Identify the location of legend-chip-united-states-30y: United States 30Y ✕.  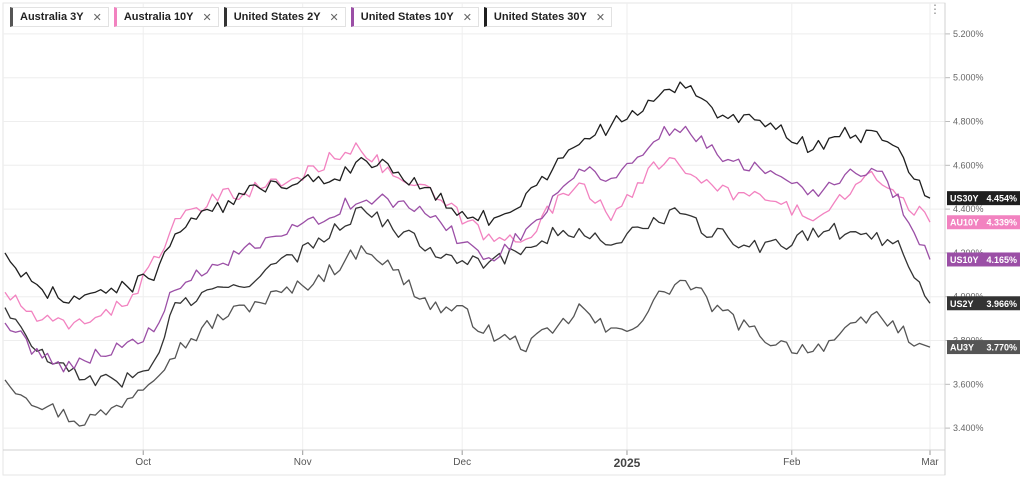
(548, 17).